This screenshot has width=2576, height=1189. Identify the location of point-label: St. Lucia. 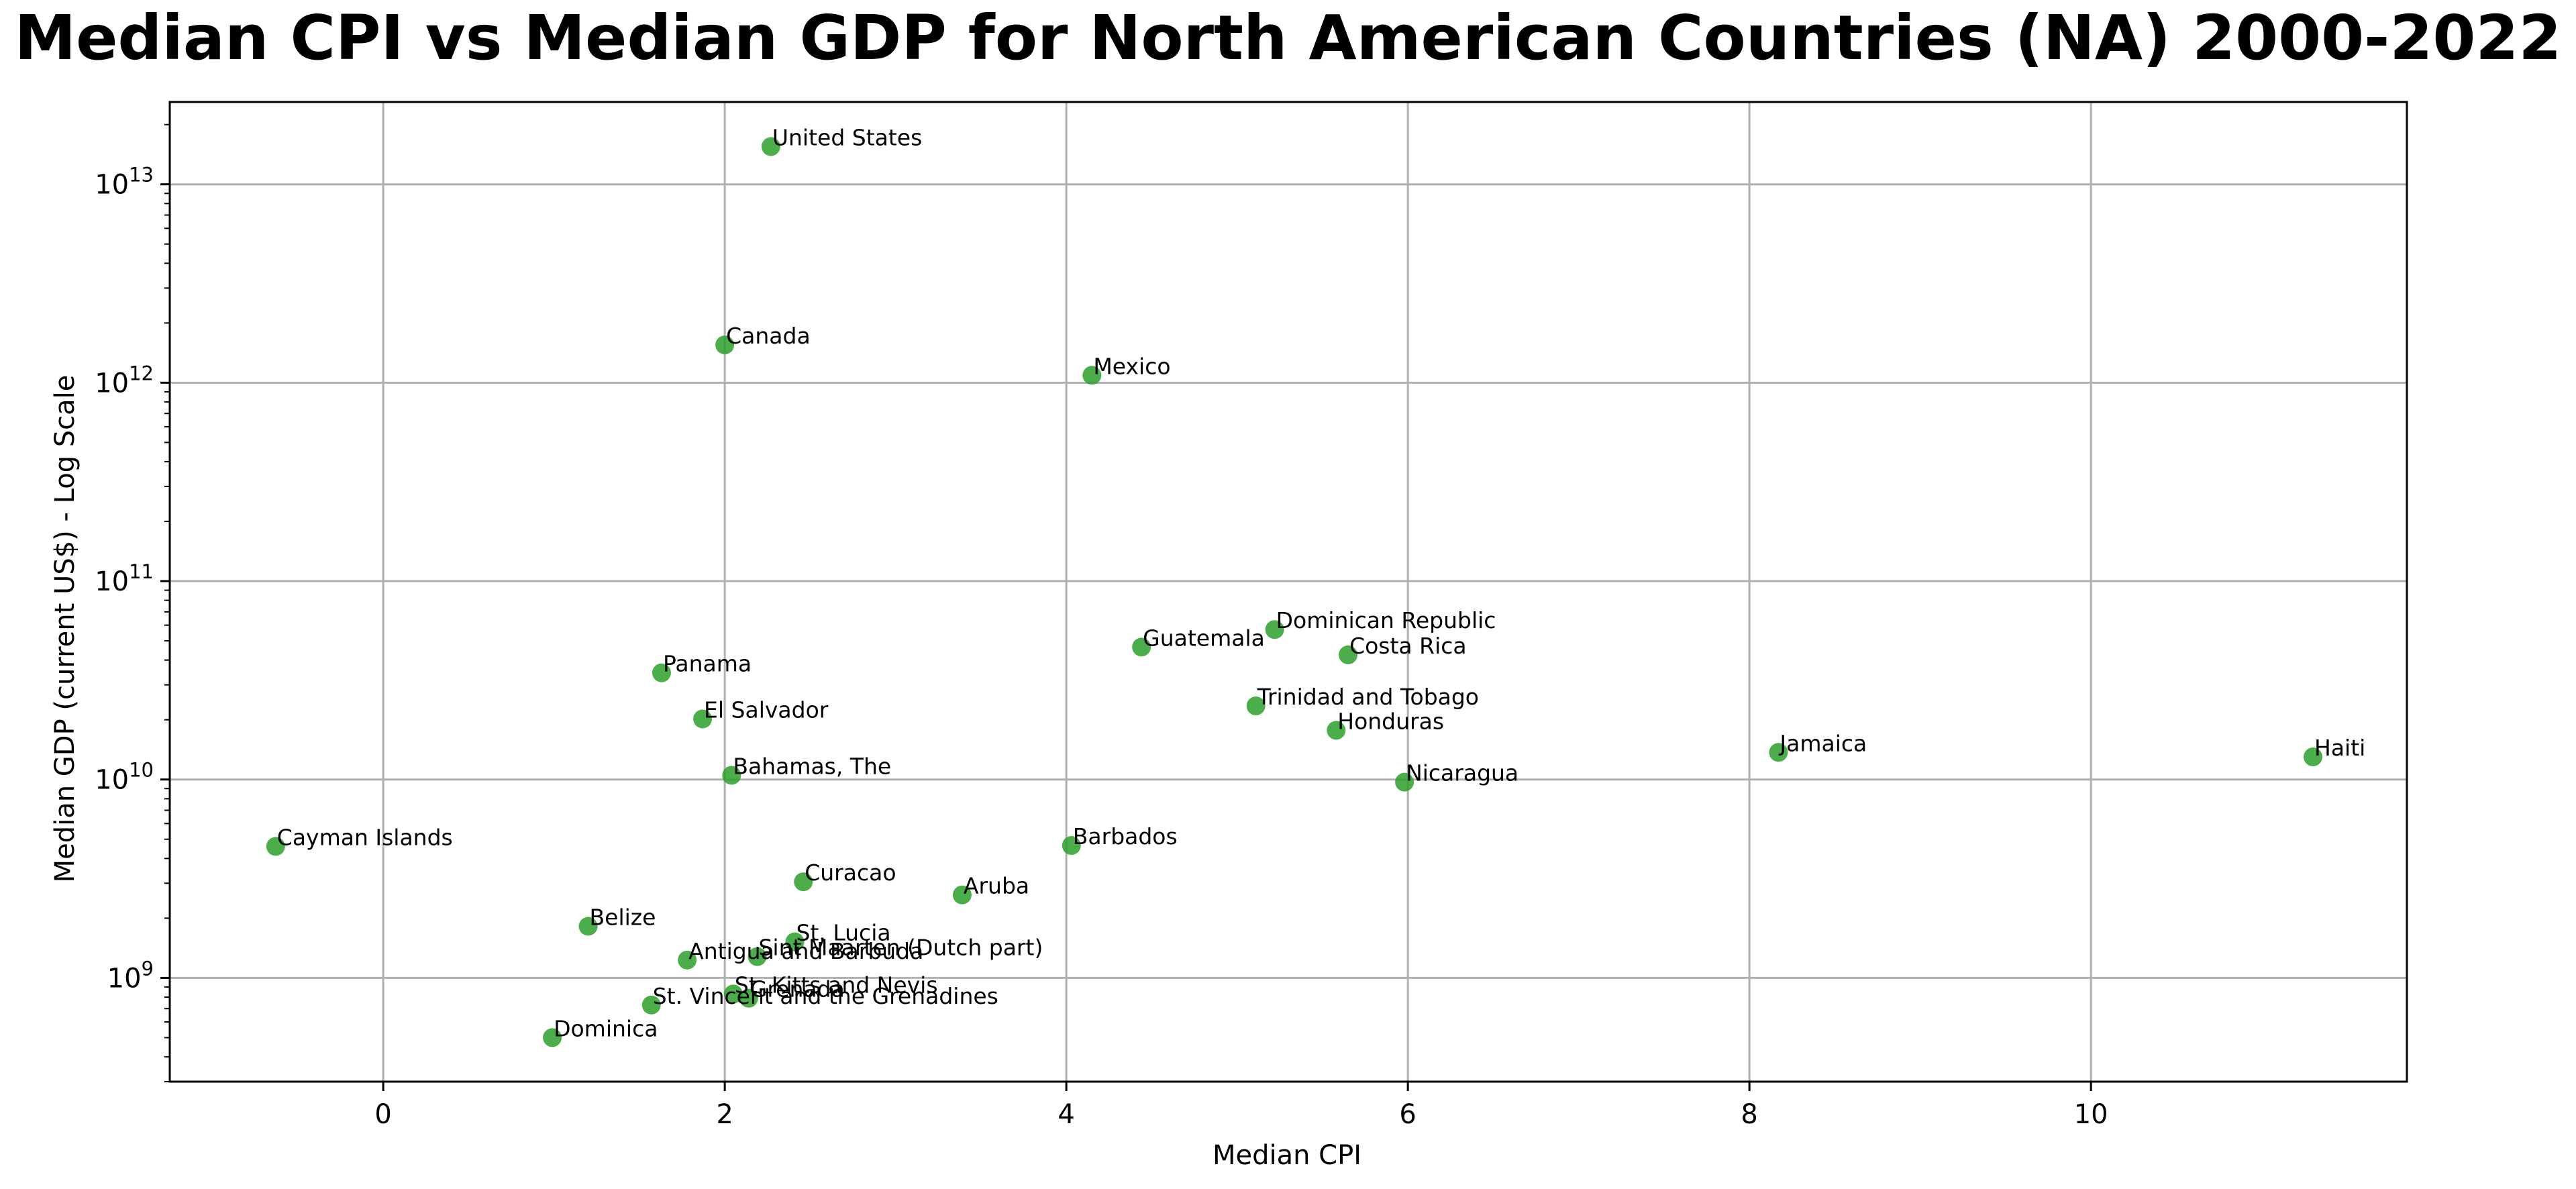
(843, 933).